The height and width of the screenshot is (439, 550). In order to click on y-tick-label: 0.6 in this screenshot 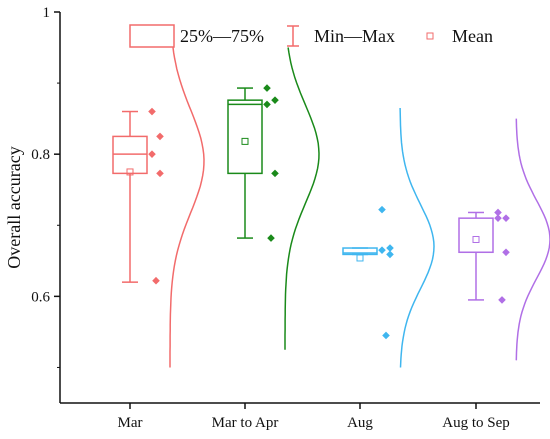, I will do `click(40, 297)`.